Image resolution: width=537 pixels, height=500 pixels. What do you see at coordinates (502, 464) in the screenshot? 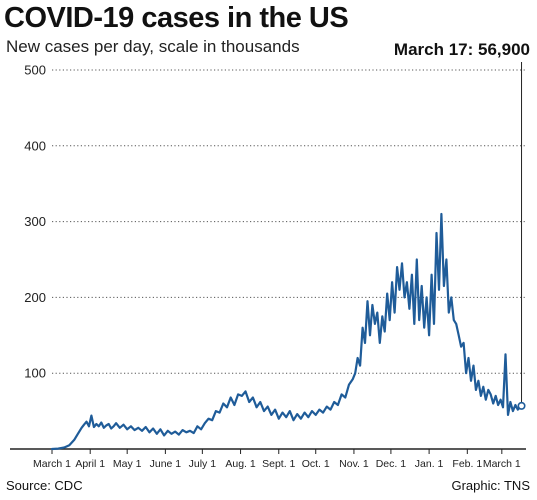
I see `x-tick-label-12: March 1` at bounding box center [502, 464].